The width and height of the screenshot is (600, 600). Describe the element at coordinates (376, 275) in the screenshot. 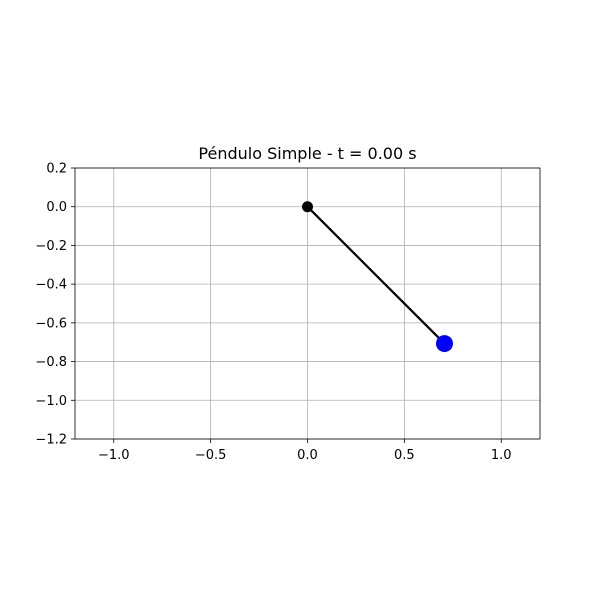

I see `pendulum-rod` at that location.